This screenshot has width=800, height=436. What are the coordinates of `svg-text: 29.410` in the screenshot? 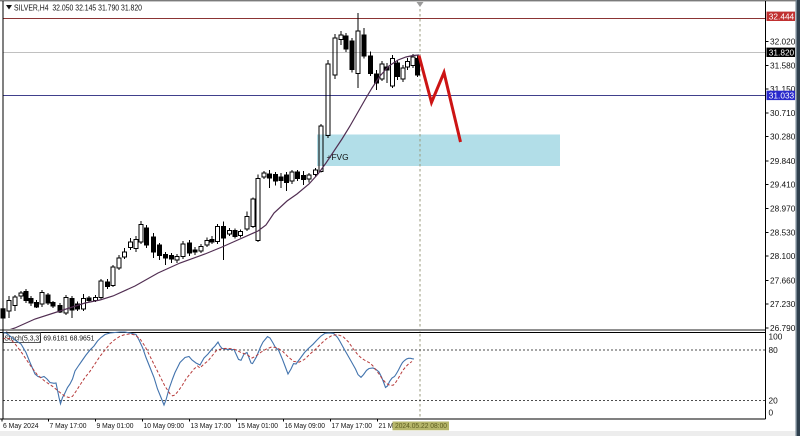 It's located at (783, 184).